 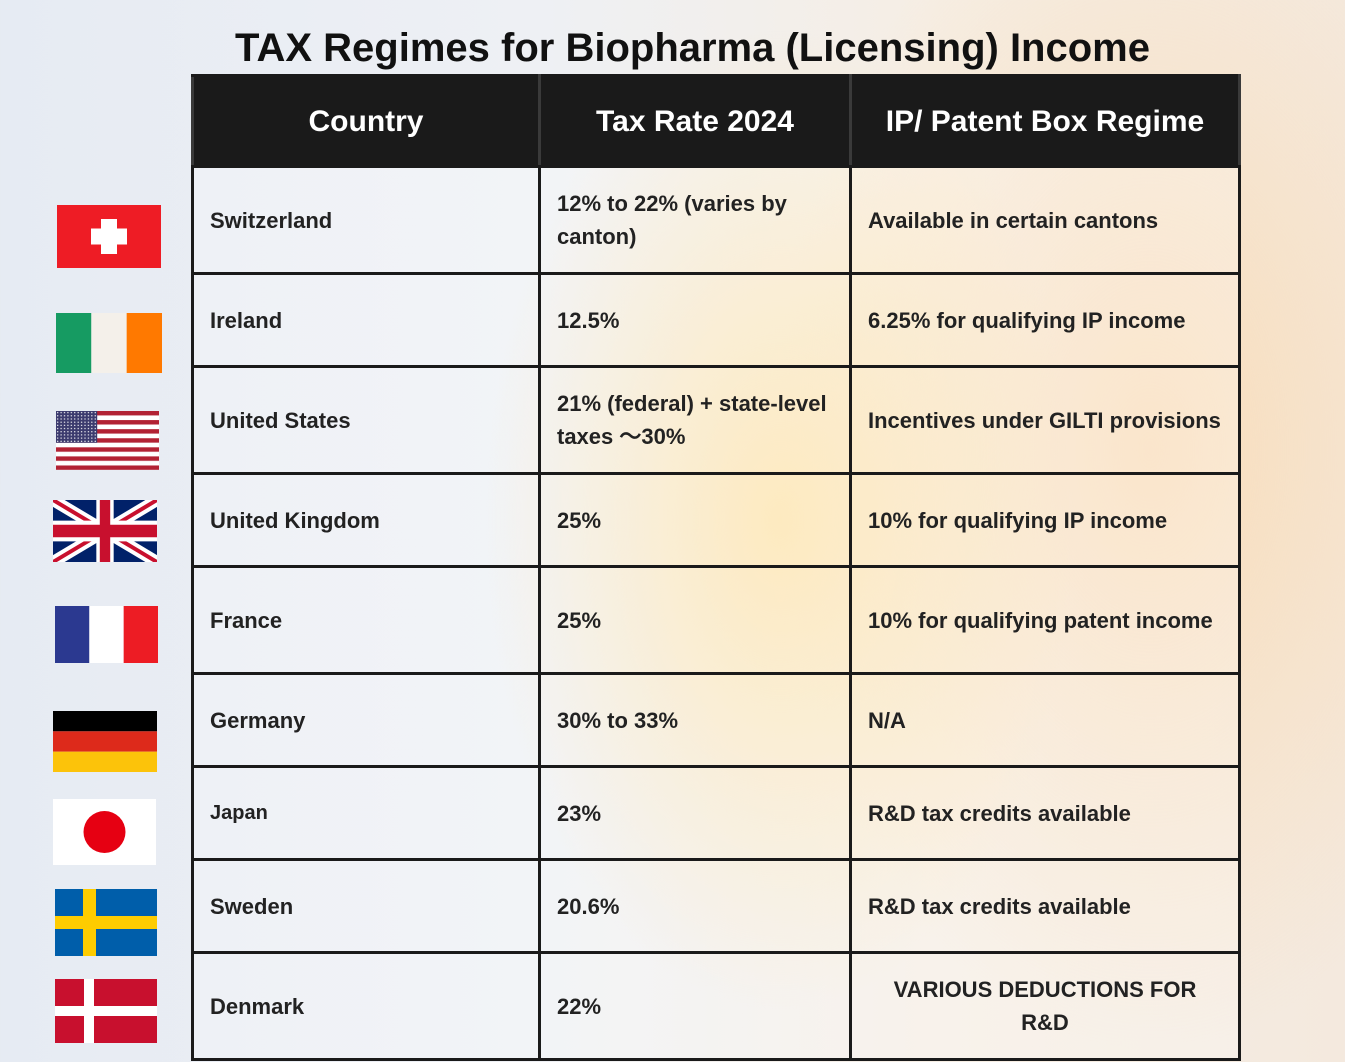 What do you see at coordinates (366, 420) in the screenshot?
I see `table-cell: United States` at bounding box center [366, 420].